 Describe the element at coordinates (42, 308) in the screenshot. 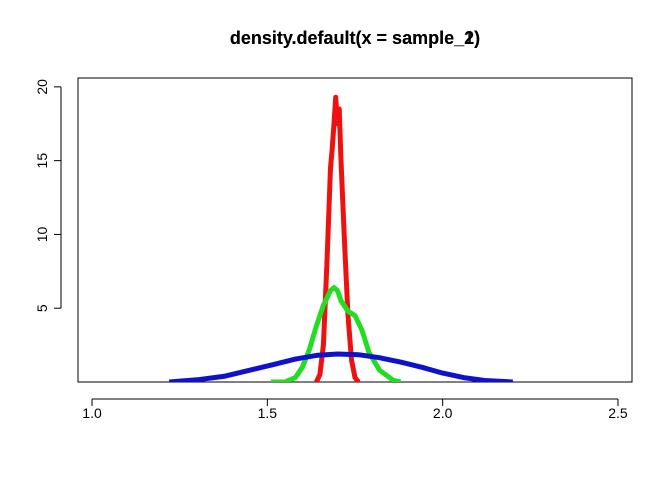

I see `y-tick-label: 5` at that location.